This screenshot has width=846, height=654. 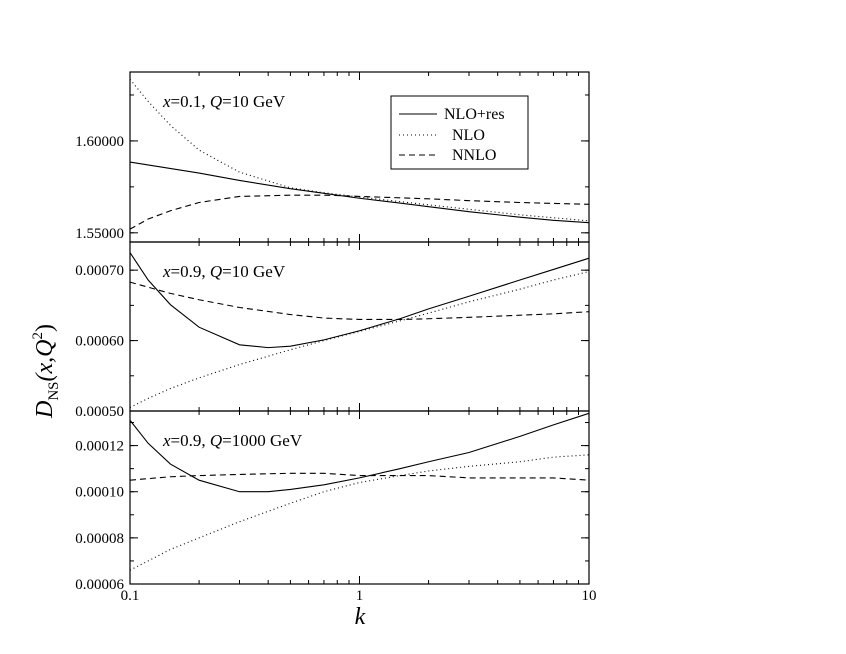 I want to click on y-tick-label: 0.00006, so click(x=99, y=585).